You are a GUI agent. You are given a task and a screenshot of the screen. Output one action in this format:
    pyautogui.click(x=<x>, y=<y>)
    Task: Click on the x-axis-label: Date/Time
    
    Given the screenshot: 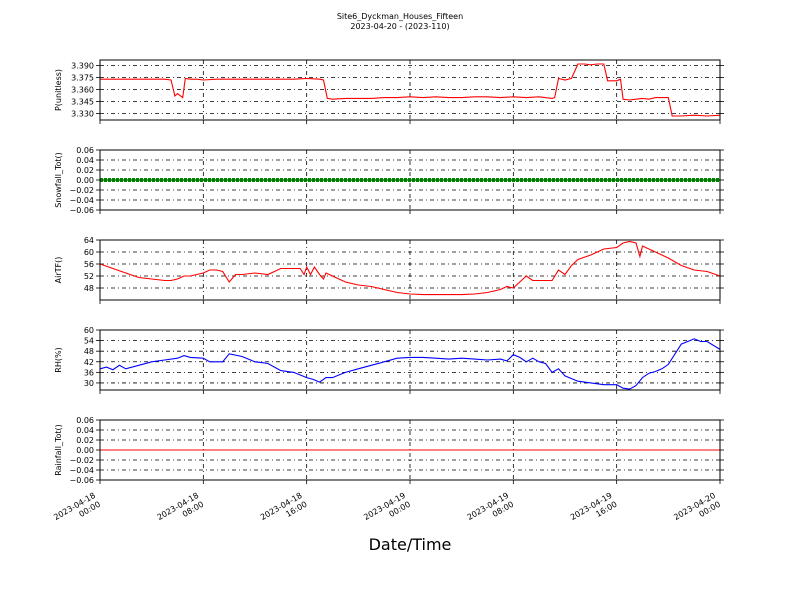 What is the action you would take?
    pyautogui.click(x=410, y=544)
    